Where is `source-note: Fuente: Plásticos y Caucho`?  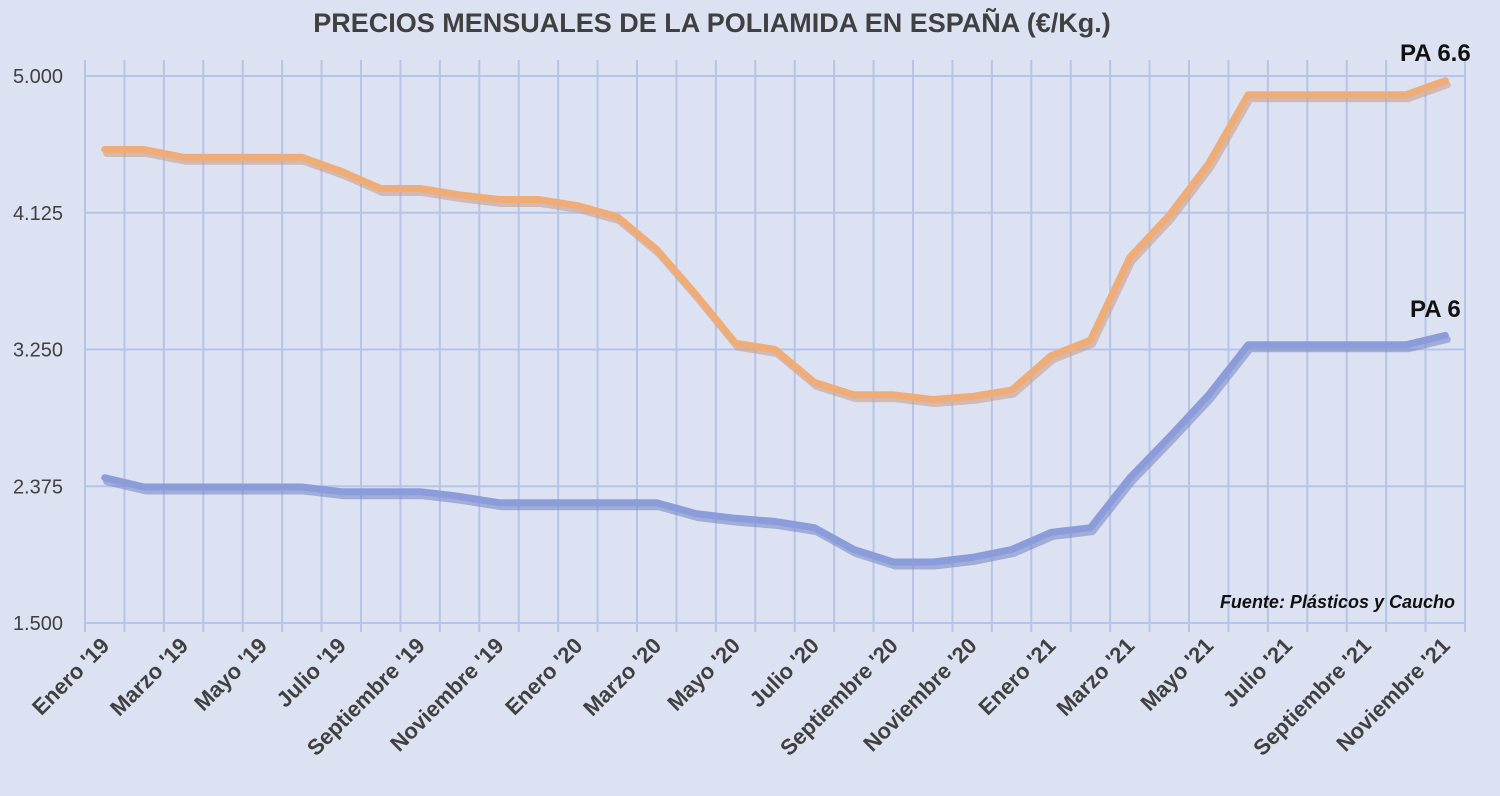
source-note: Fuente: Plásticos y Caucho is located at coordinates (1337, 602).